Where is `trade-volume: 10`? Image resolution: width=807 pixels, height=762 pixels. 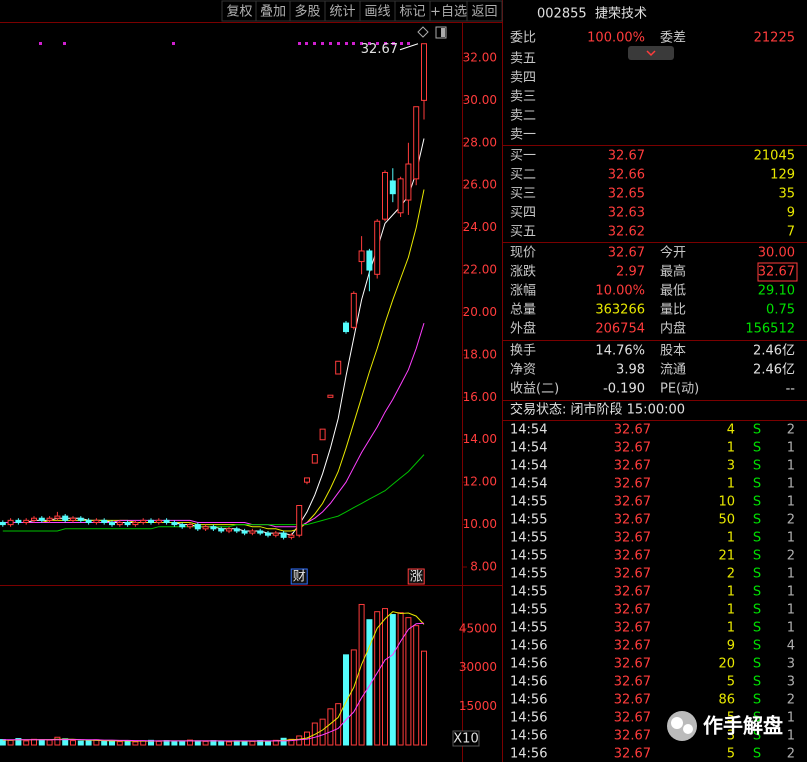 trade-volume: 10 is located at coordinates (726, 502).